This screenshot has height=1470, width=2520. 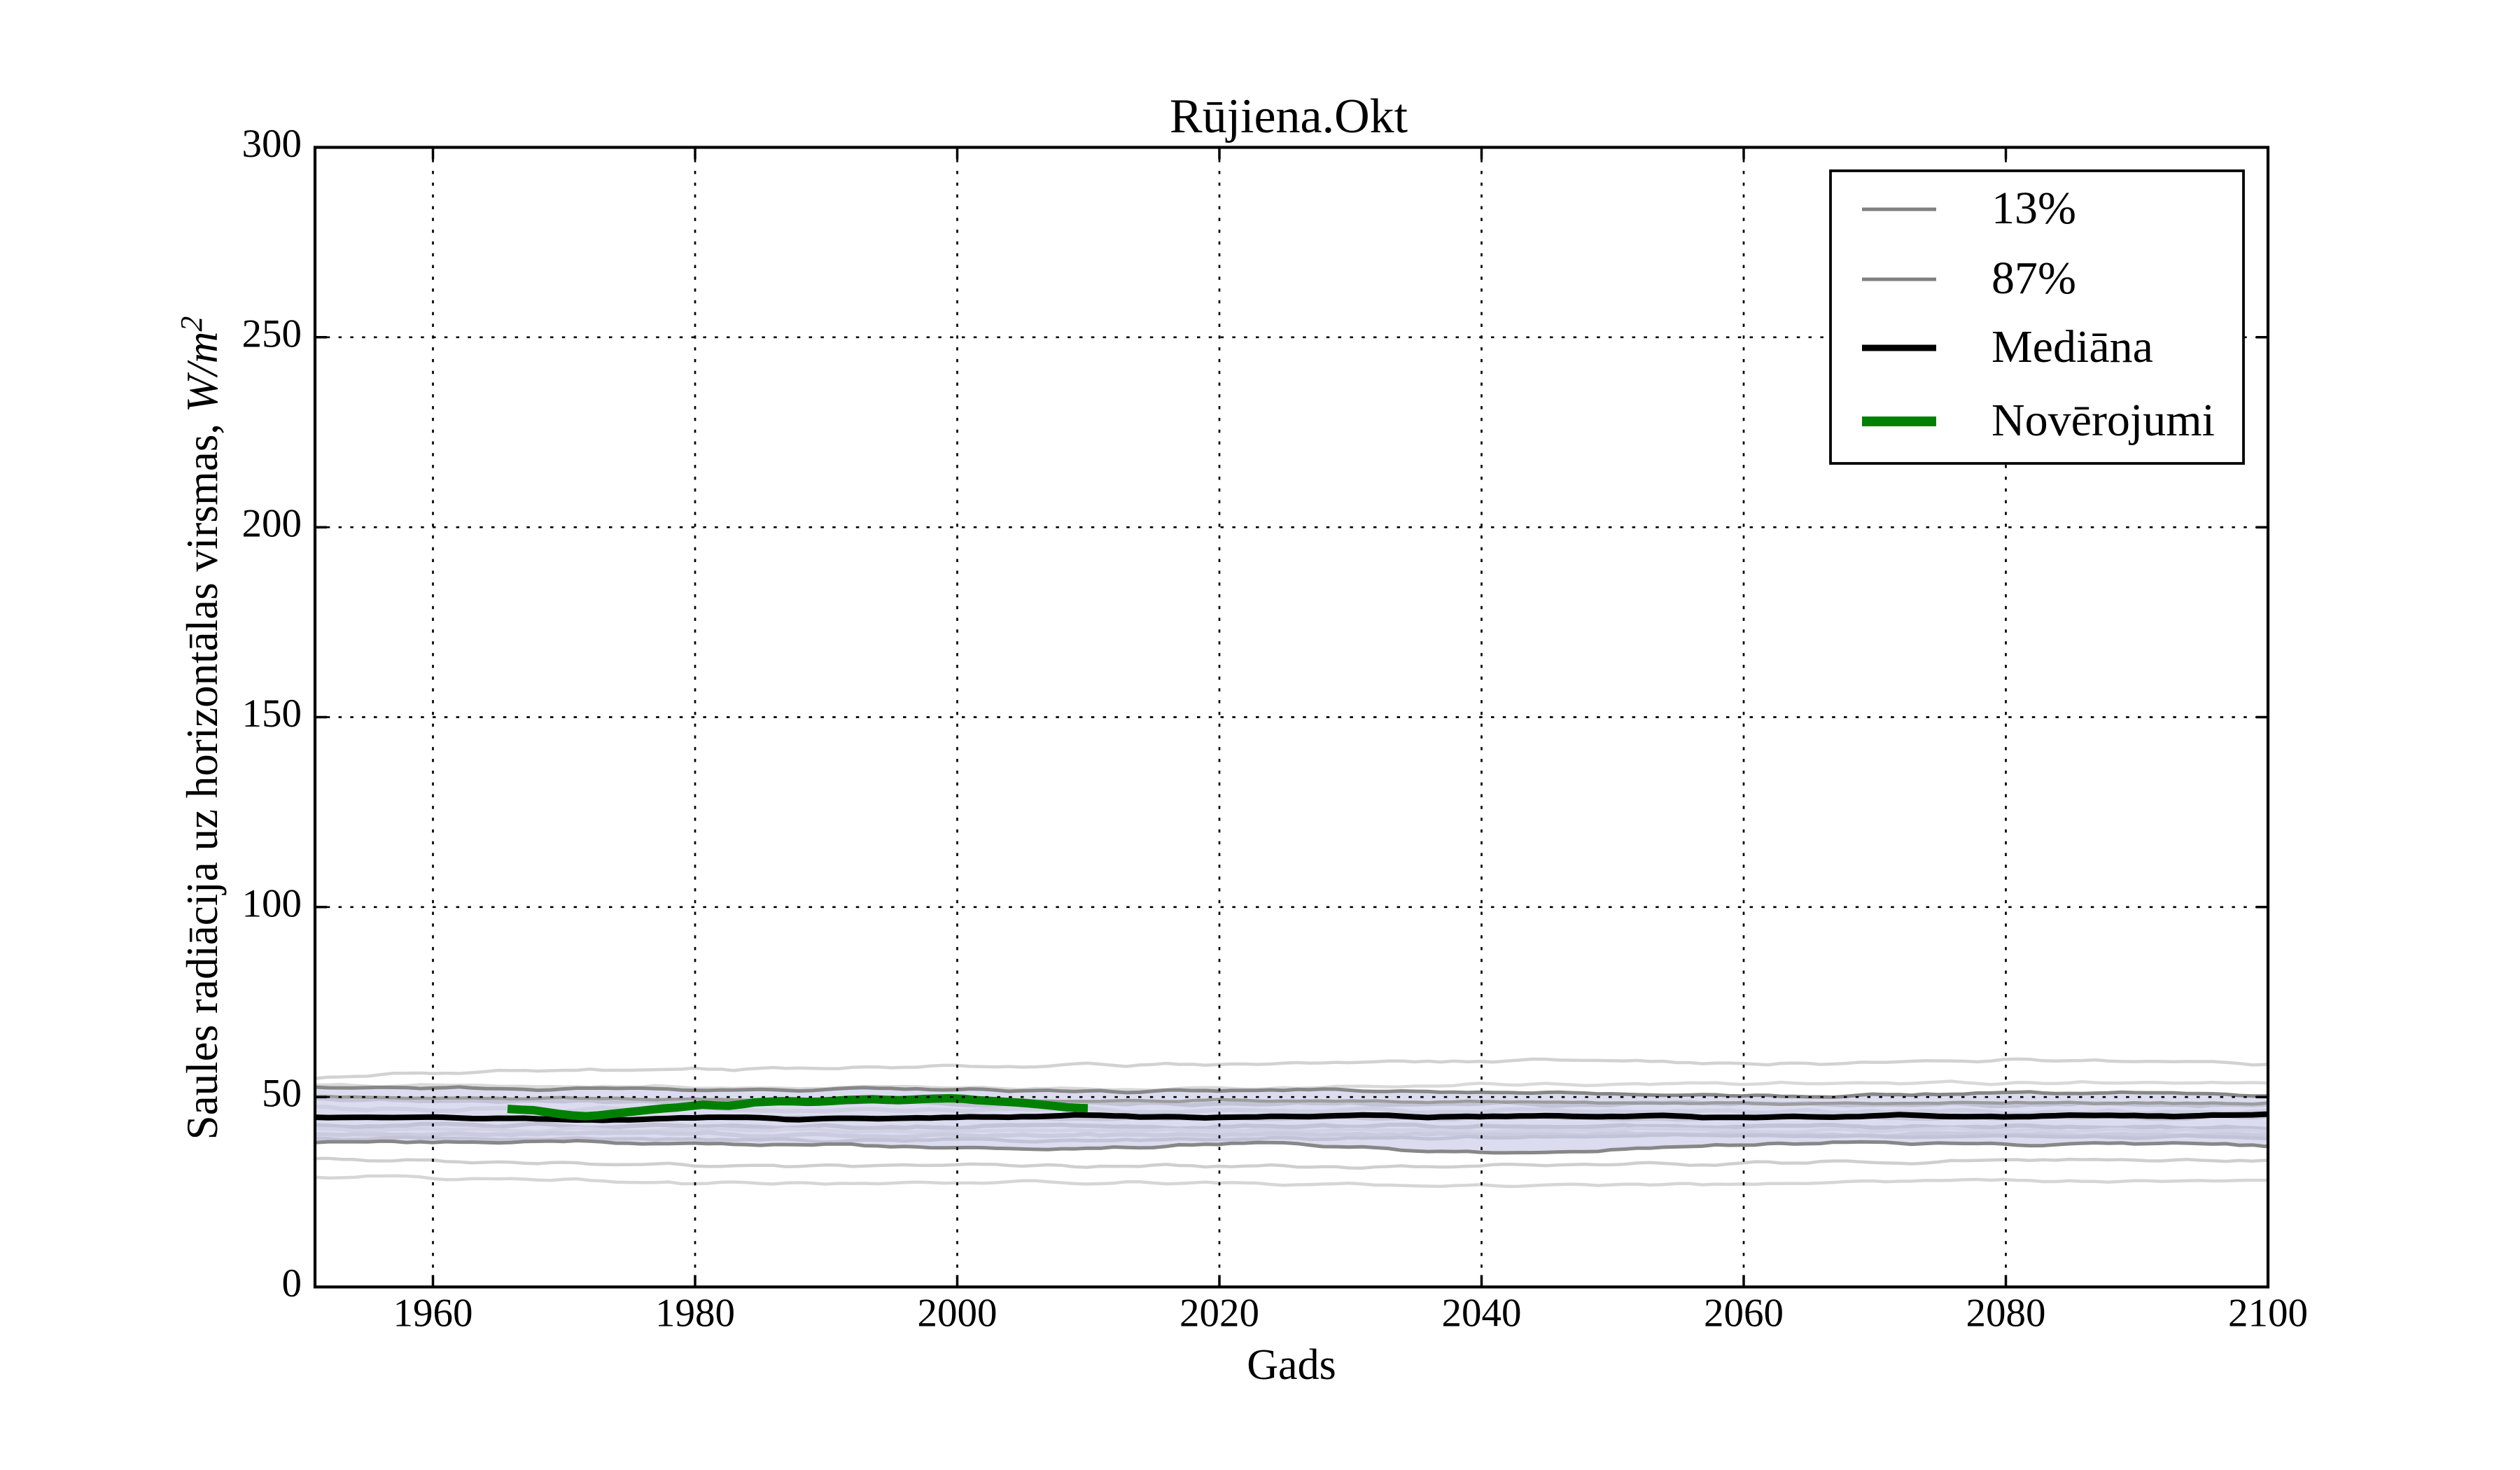 What do you see at coordinates (1482, 1314) in the screenshot?
I see `svg-text: 2040` at bounding box center [1482, 1314].